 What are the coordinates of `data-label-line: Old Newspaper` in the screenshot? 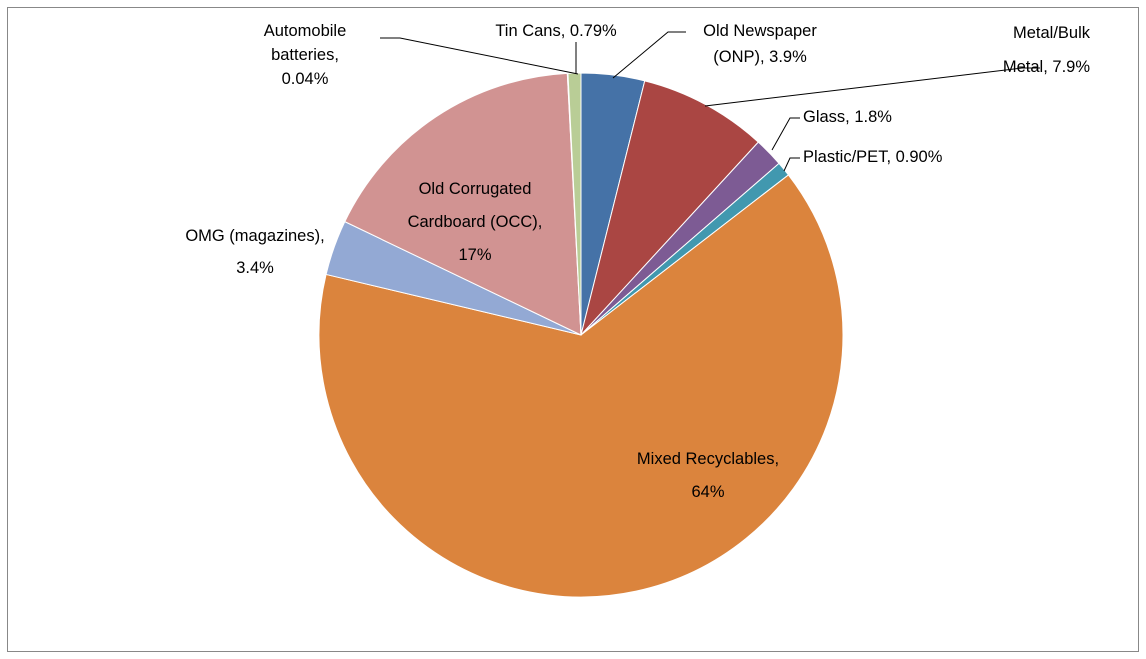 It's located at (760, 31).